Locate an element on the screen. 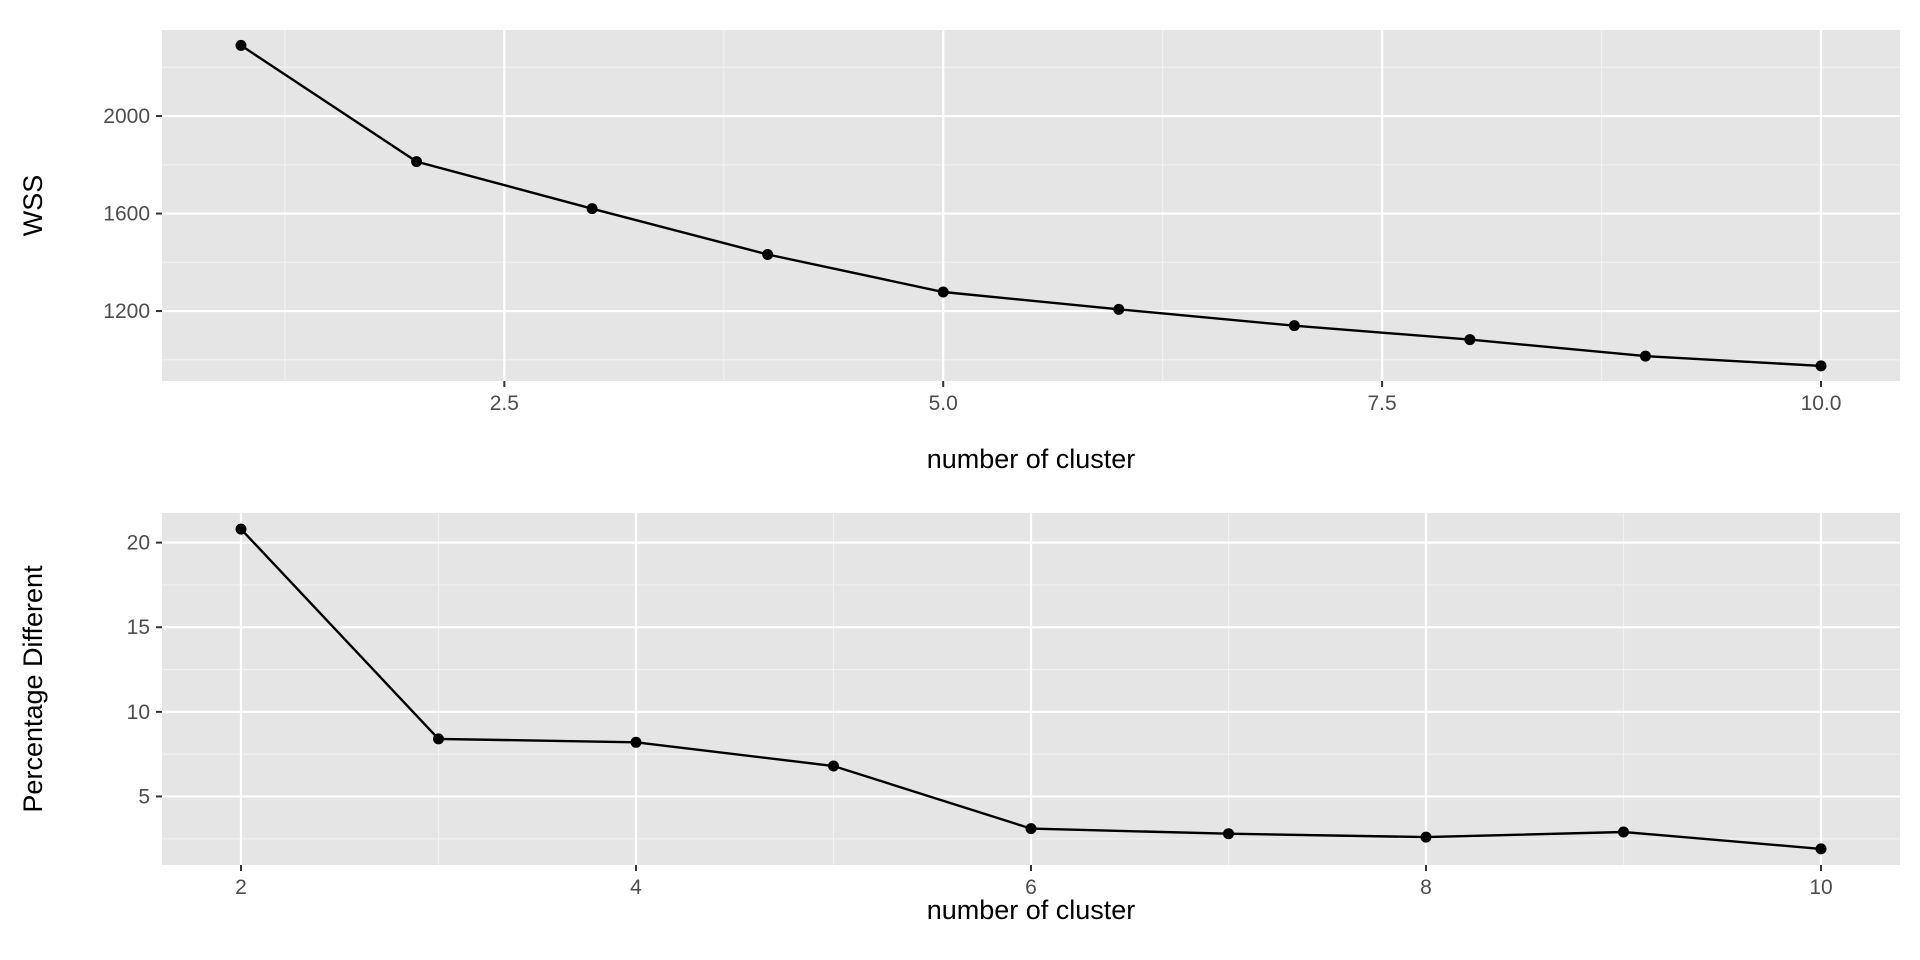 Image resolution: width=1920 pixels, height=960 pixels. y-tick-label: 15 is located at coordinates (138, 627).